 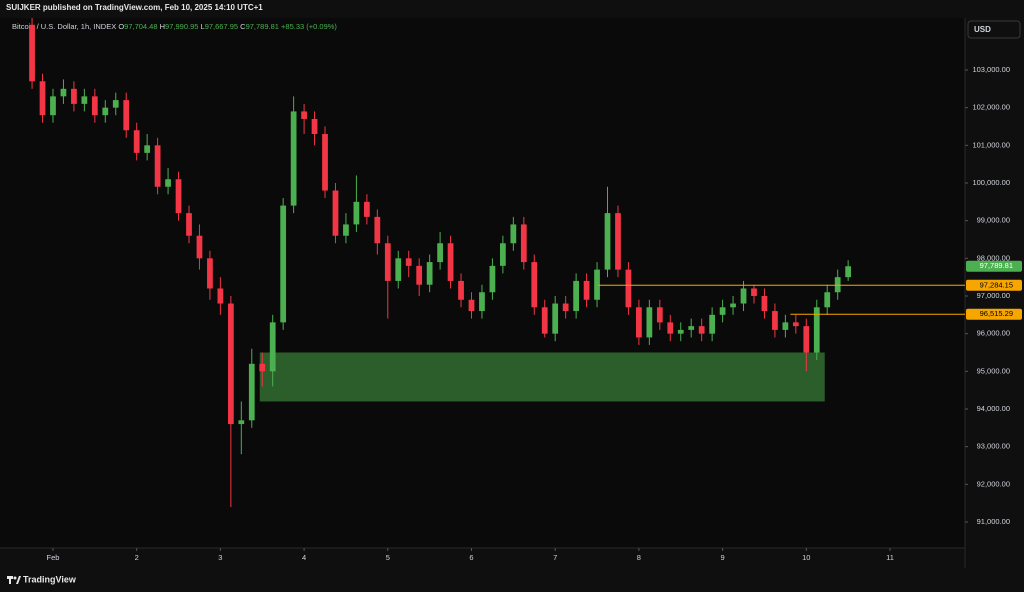 I want to click on last-price-label: 97,789.81, so click(x=996, y=265).